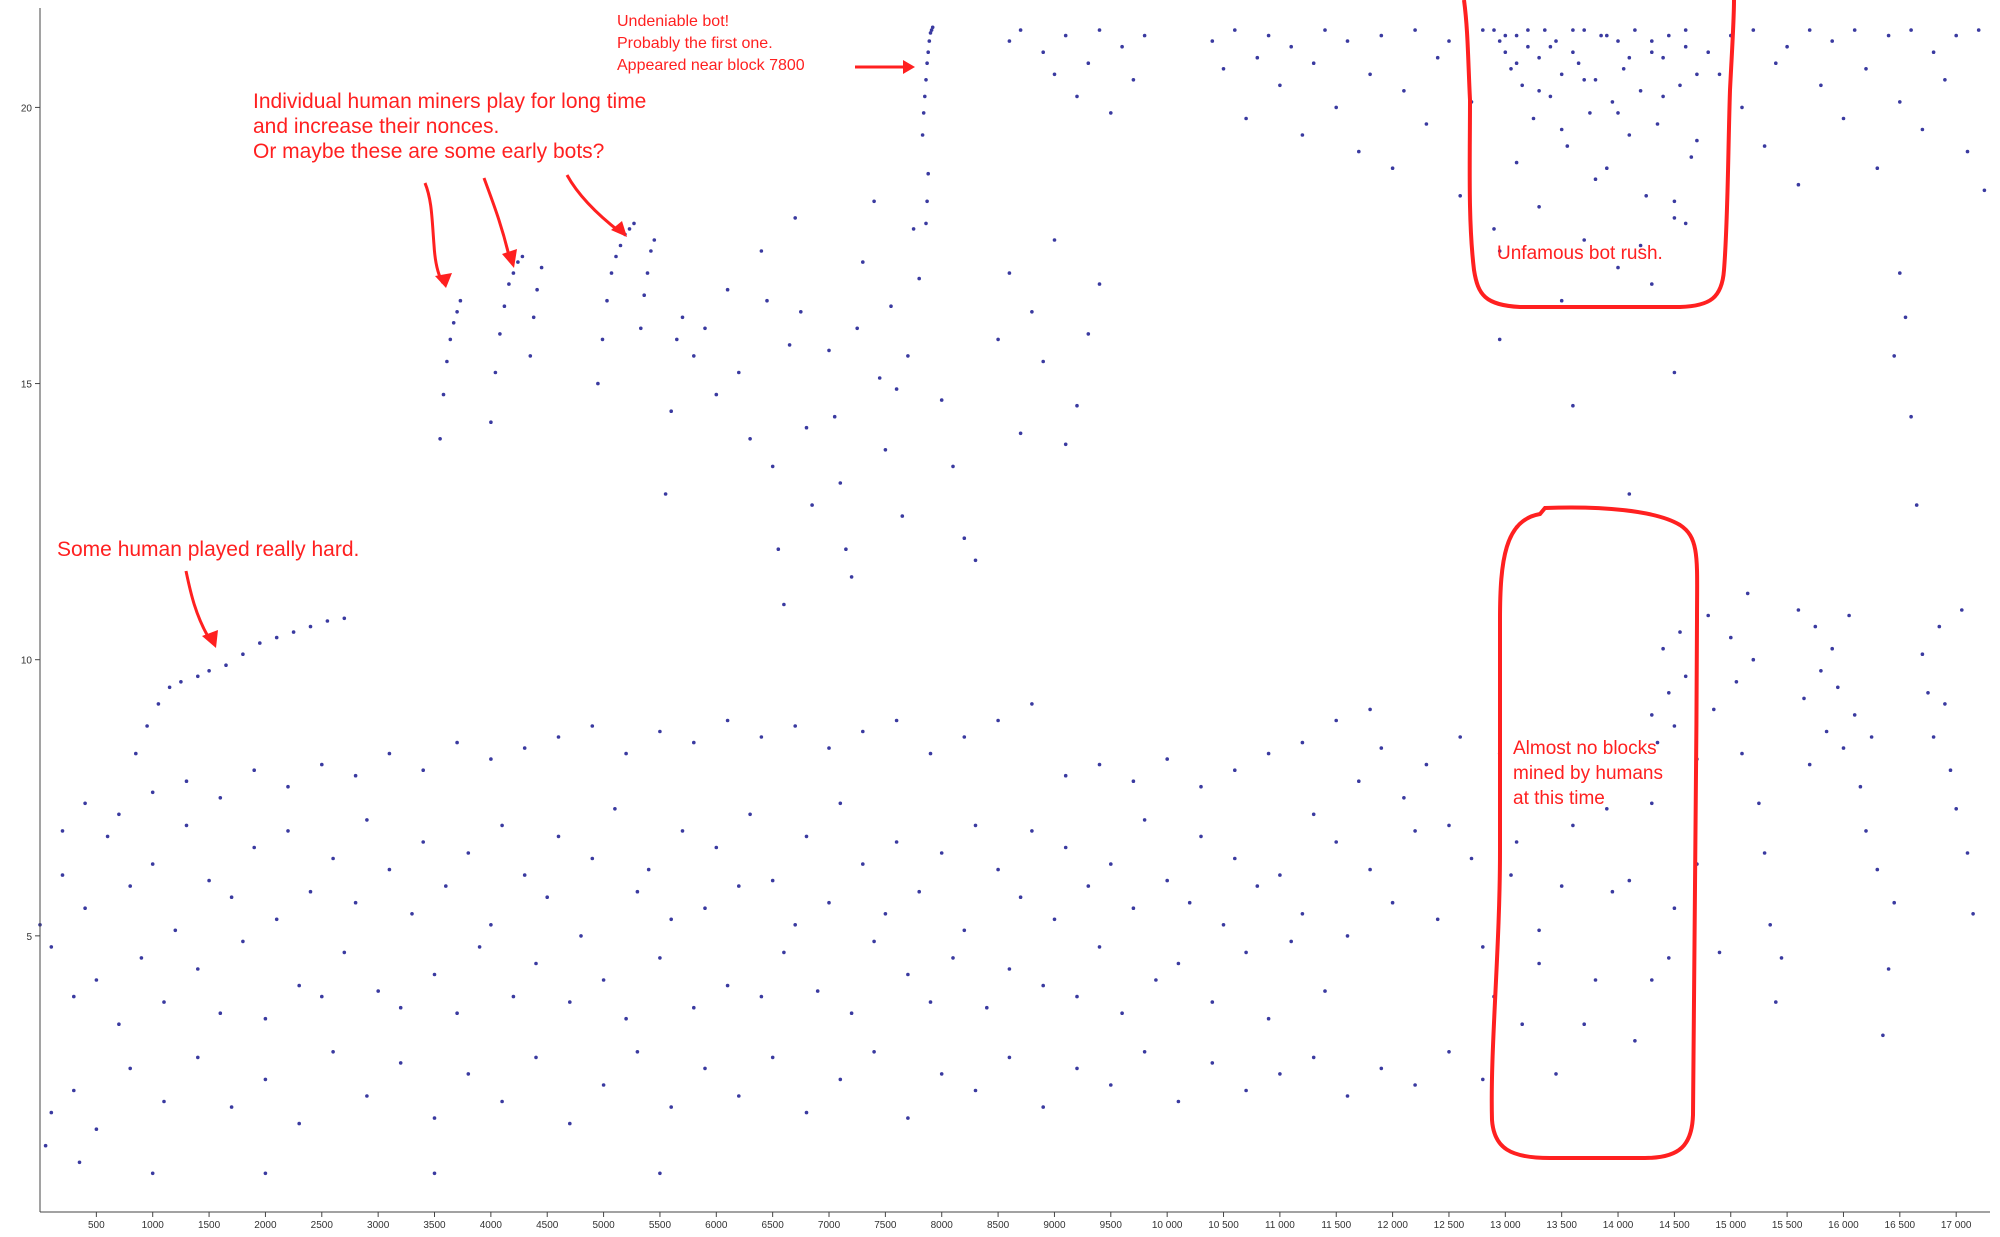  I want to click on y-tick-label: 20, so click(27, 108).